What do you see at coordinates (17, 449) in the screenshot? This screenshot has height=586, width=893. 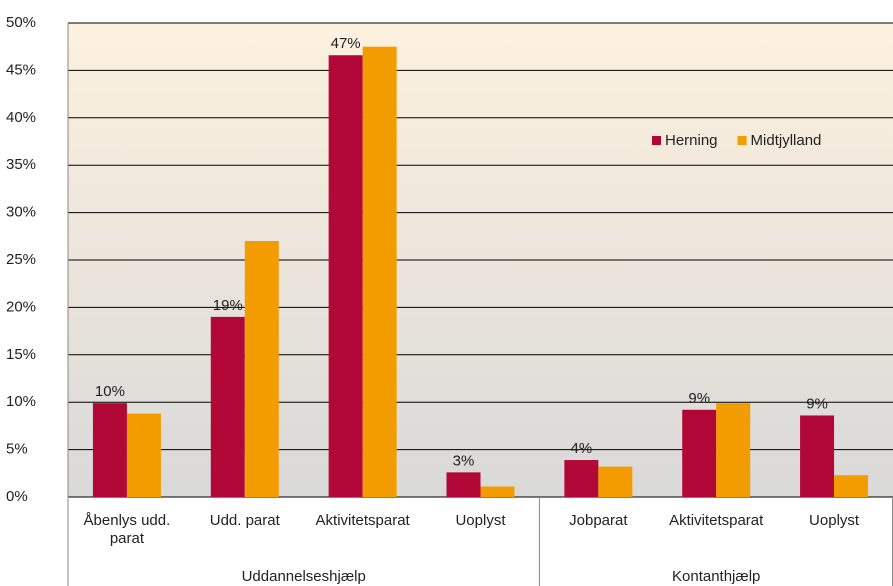 I see `y-tick-label: 5%` at bounding box center [17, 449].